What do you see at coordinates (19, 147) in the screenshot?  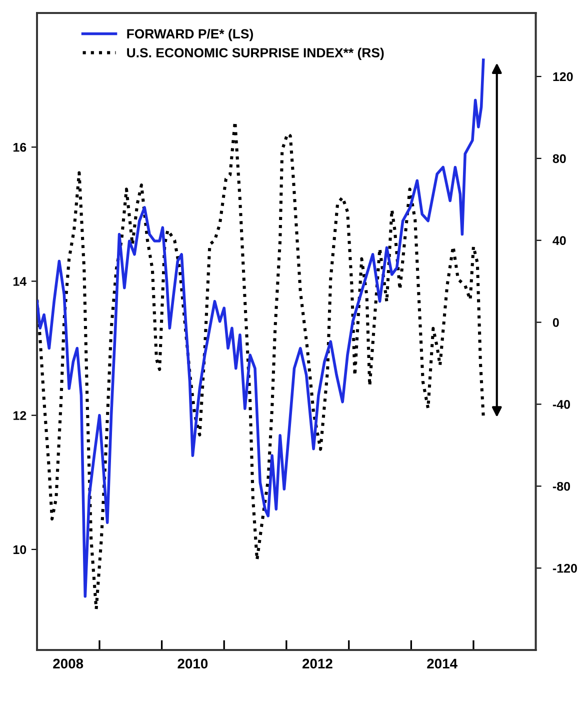 I see `y-tick-label: 16` at bounding box center [19, 147].